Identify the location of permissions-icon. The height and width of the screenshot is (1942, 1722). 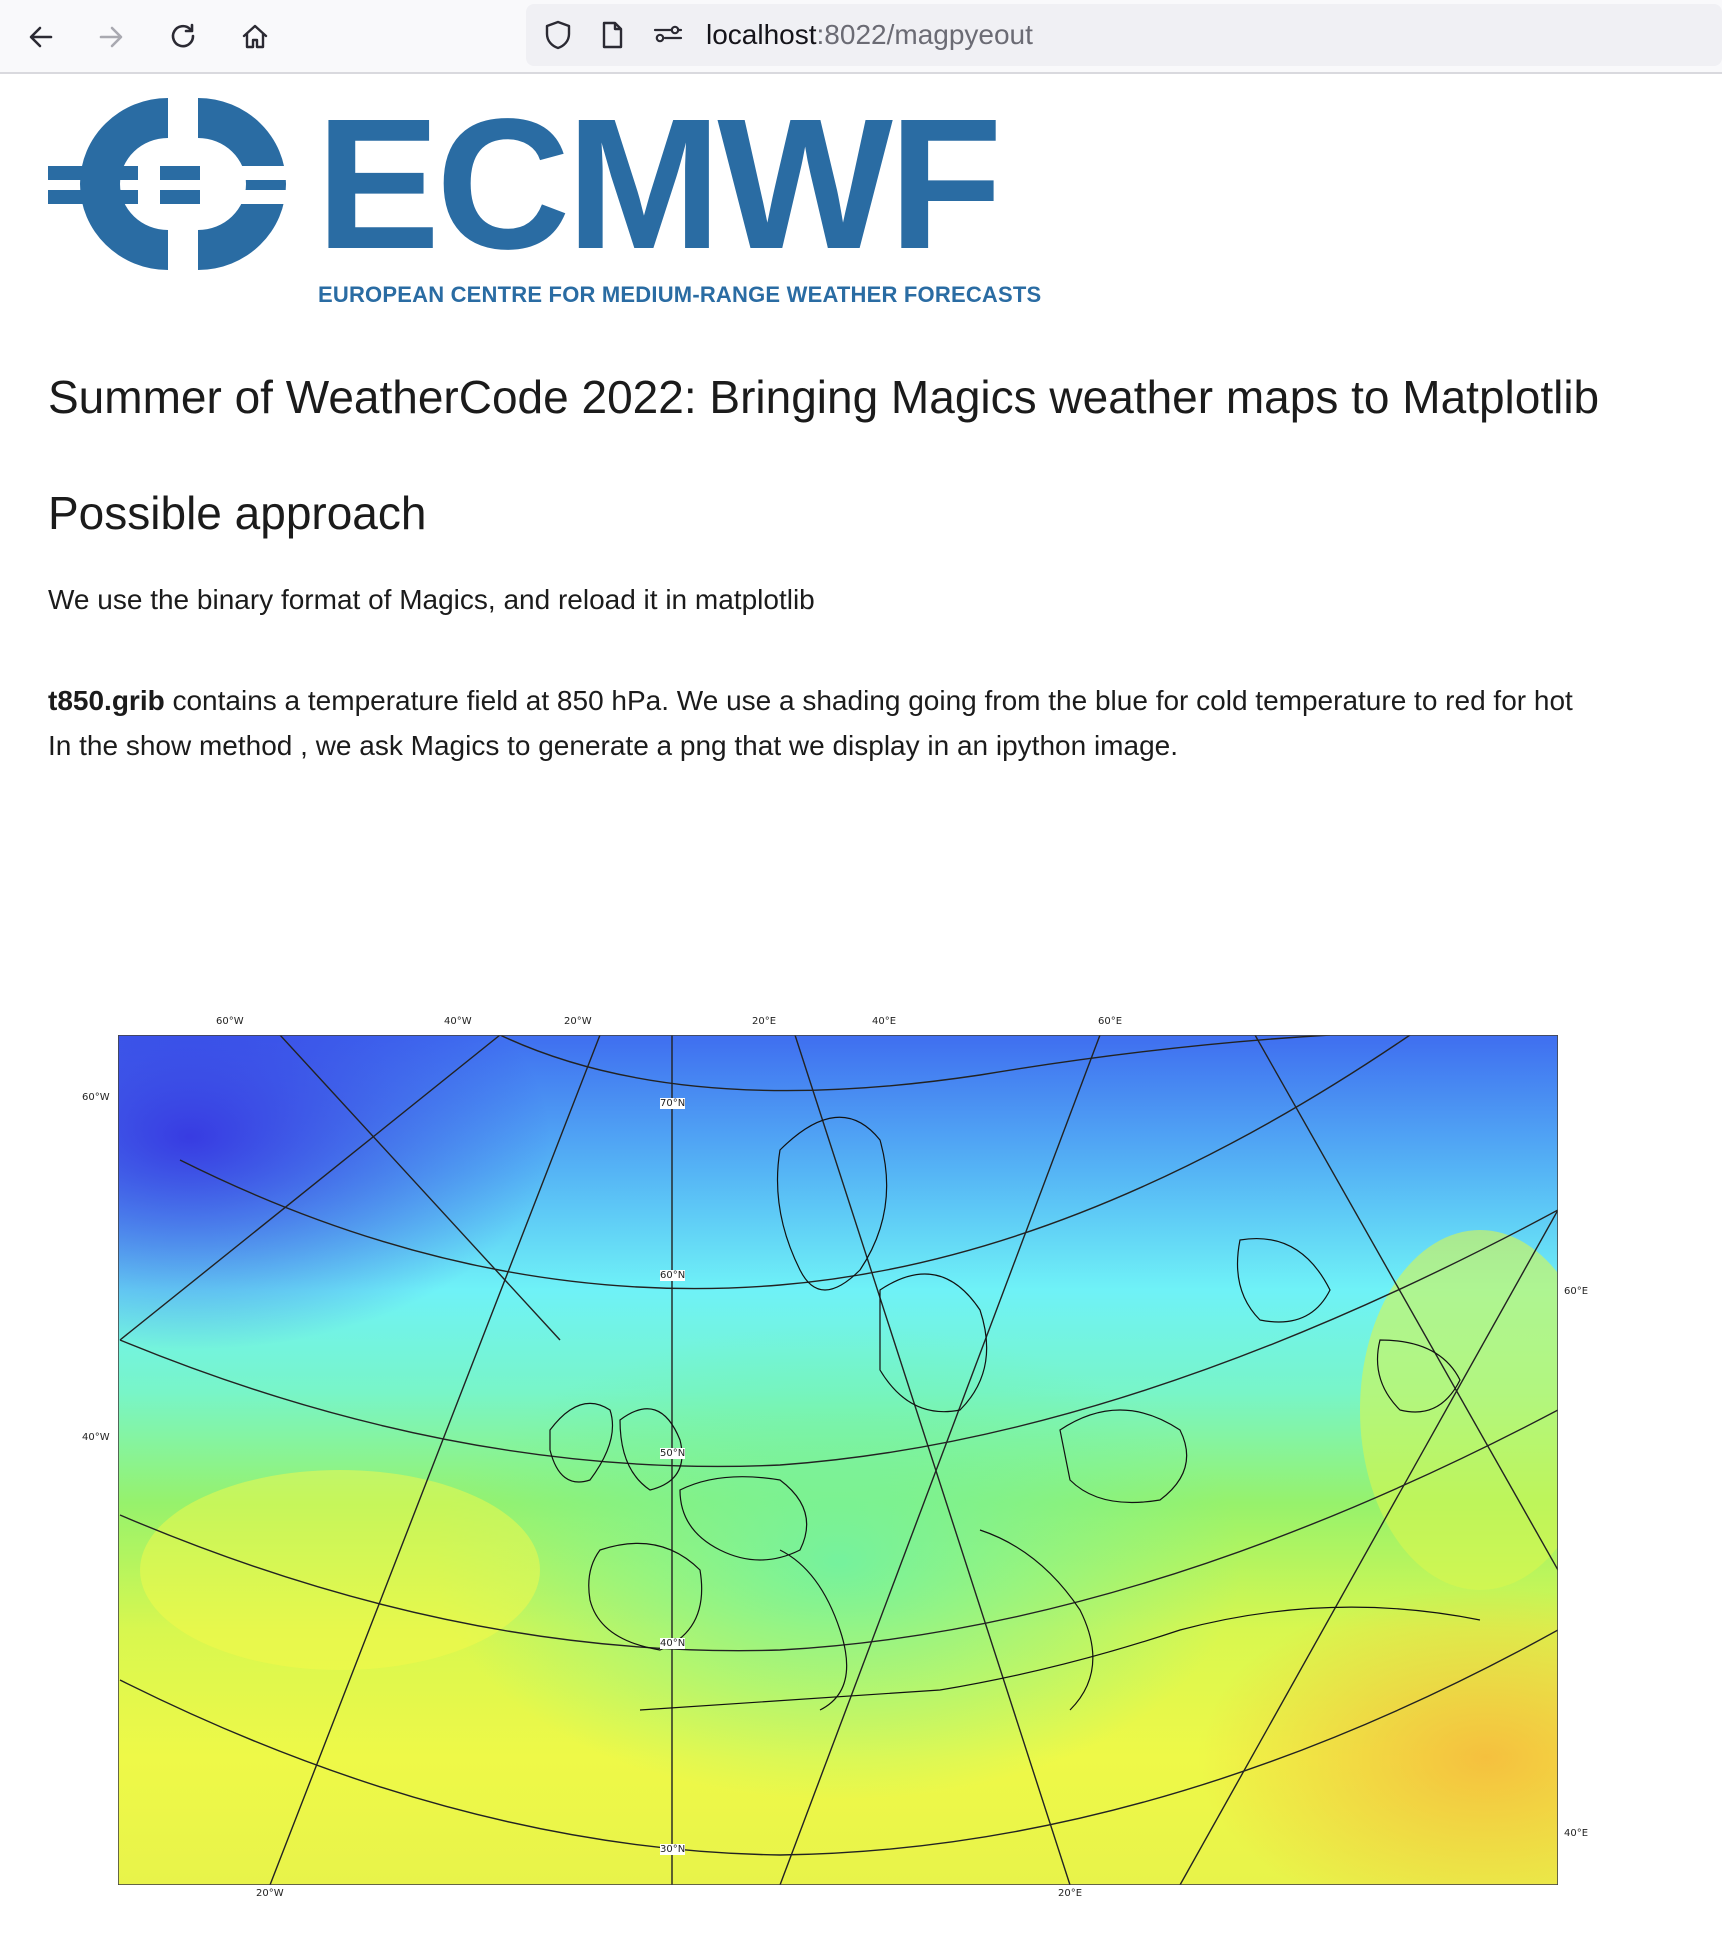
(668, 35).